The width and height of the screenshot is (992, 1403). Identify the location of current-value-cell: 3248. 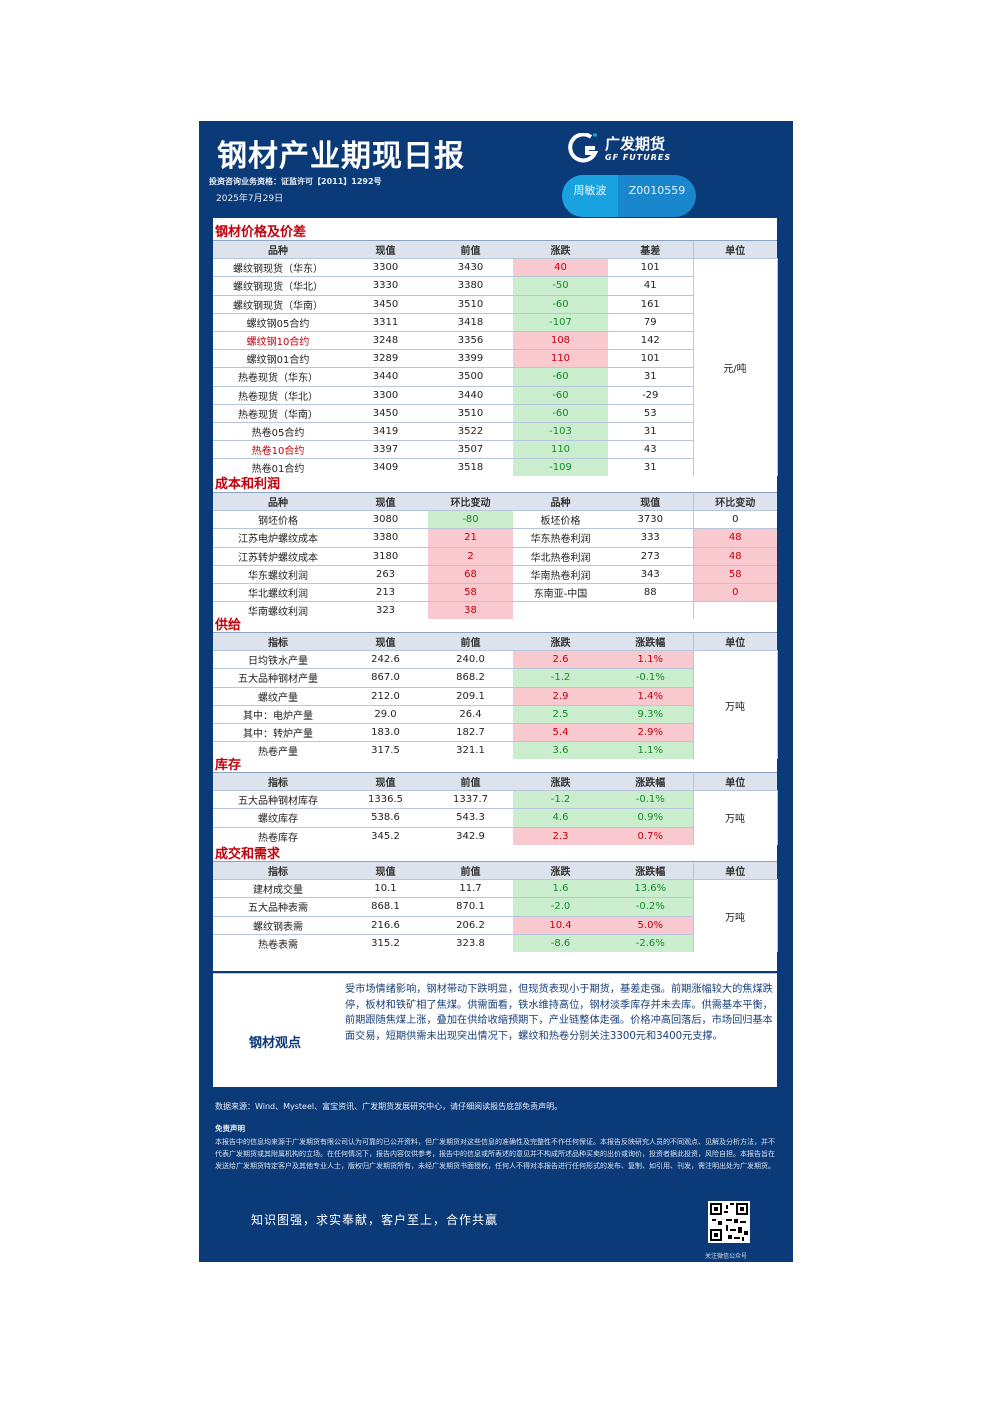
(385, 340).